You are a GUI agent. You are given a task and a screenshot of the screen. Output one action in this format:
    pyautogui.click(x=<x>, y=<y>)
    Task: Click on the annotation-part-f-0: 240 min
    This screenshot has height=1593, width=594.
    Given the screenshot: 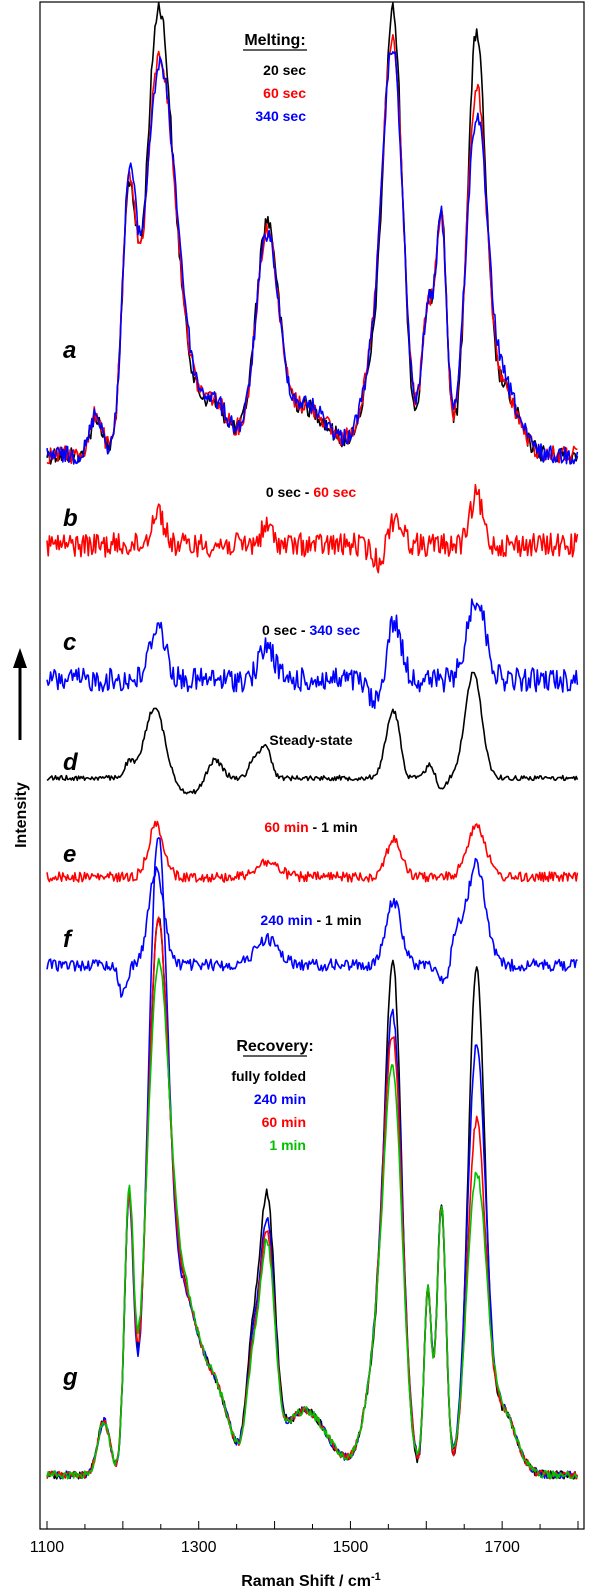 What is the action you would take?
    pyautogui.click(x=286, y=920)
    